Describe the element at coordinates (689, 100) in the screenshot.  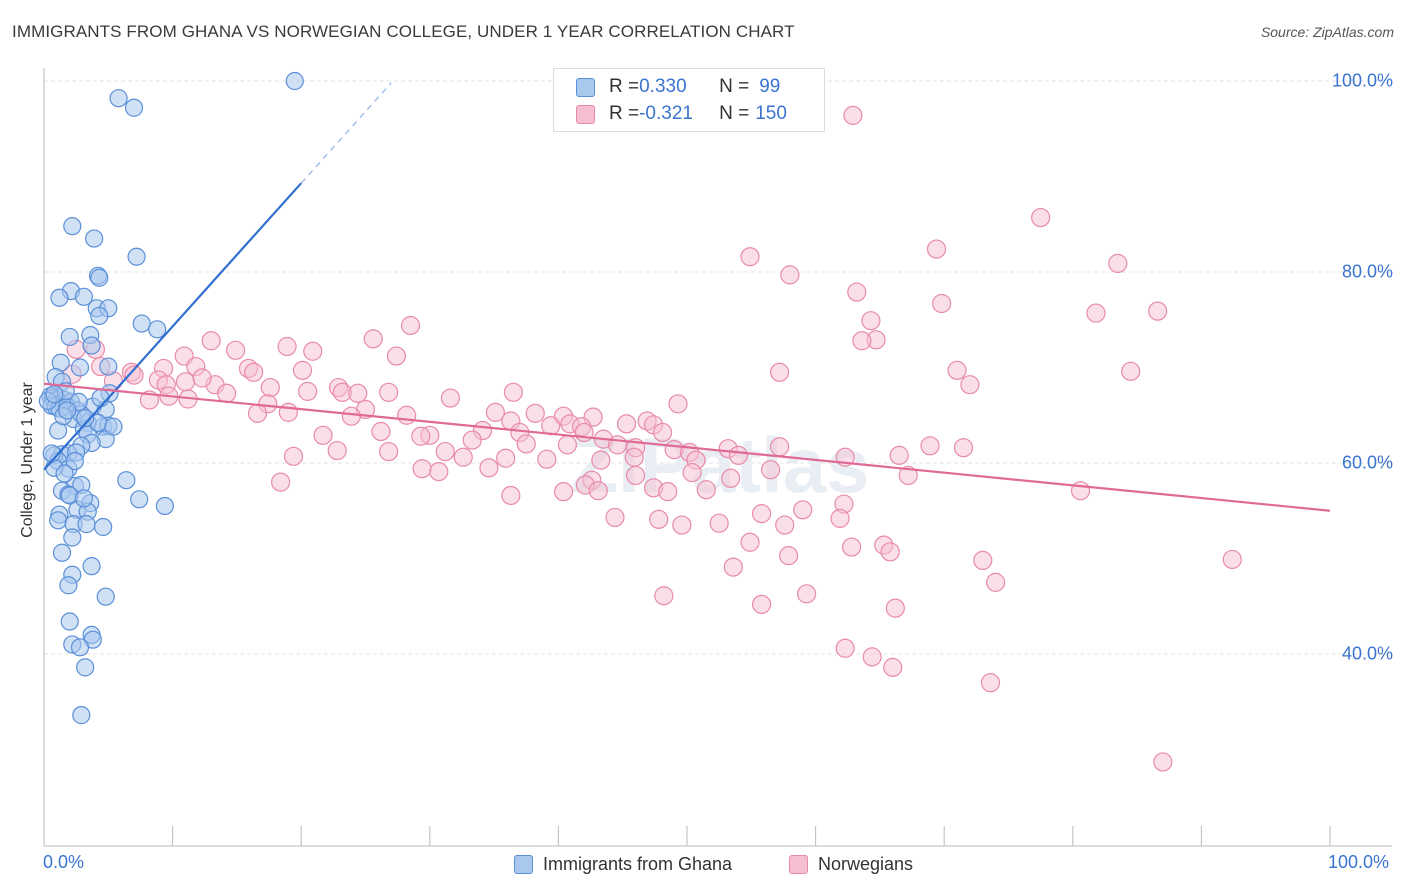
I see `correlation-legend: R = 0.330 N = 99 R = -0.321 N = 150` at that location.